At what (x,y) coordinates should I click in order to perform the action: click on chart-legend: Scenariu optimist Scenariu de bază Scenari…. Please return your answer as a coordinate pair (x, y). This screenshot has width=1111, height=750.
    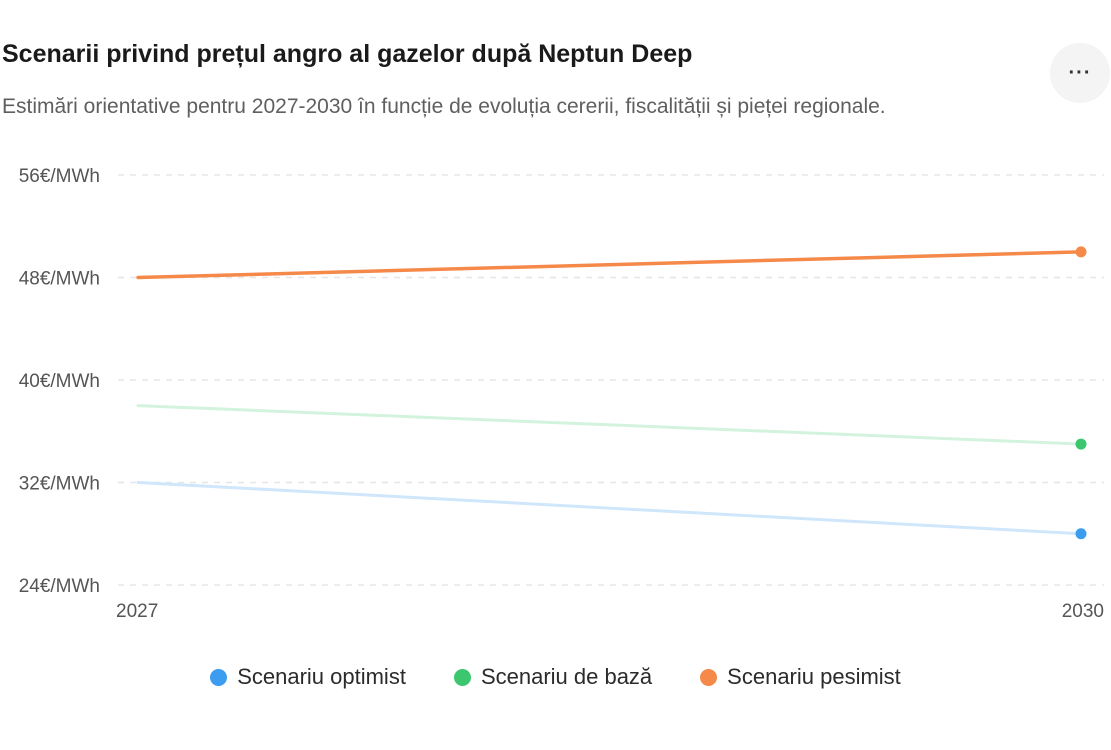
    Looking at the image, I should click on (555, 677).